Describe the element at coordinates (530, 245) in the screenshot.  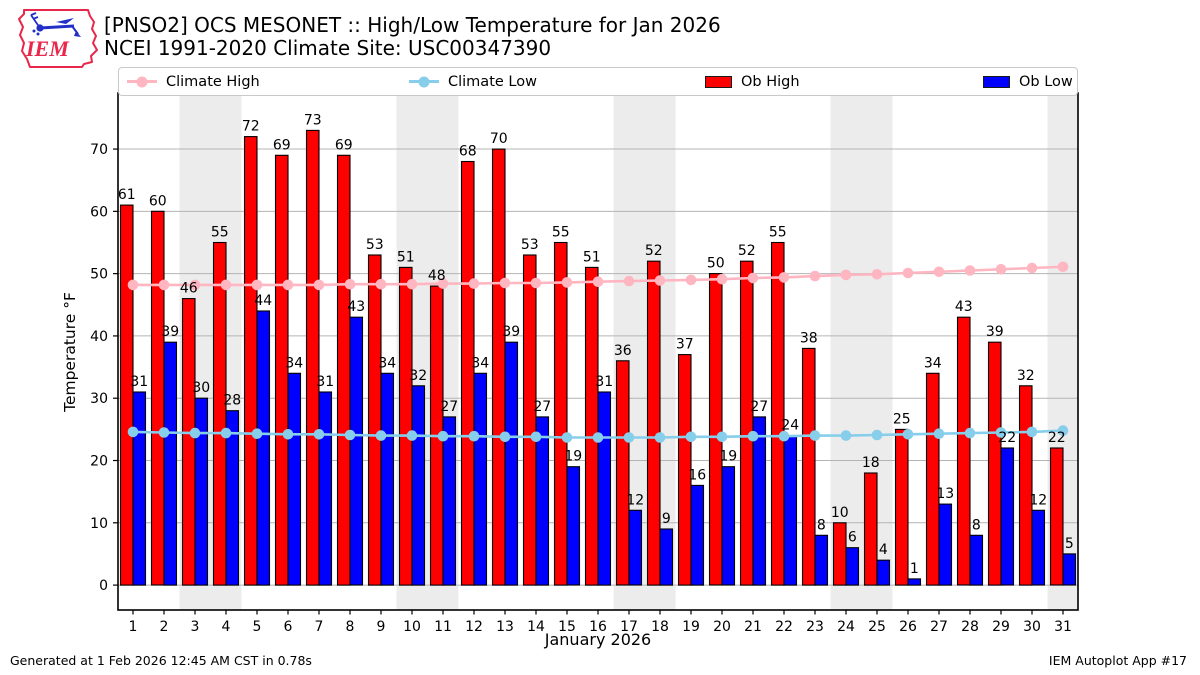
I see `ob-high-value-label: 53` at that location.